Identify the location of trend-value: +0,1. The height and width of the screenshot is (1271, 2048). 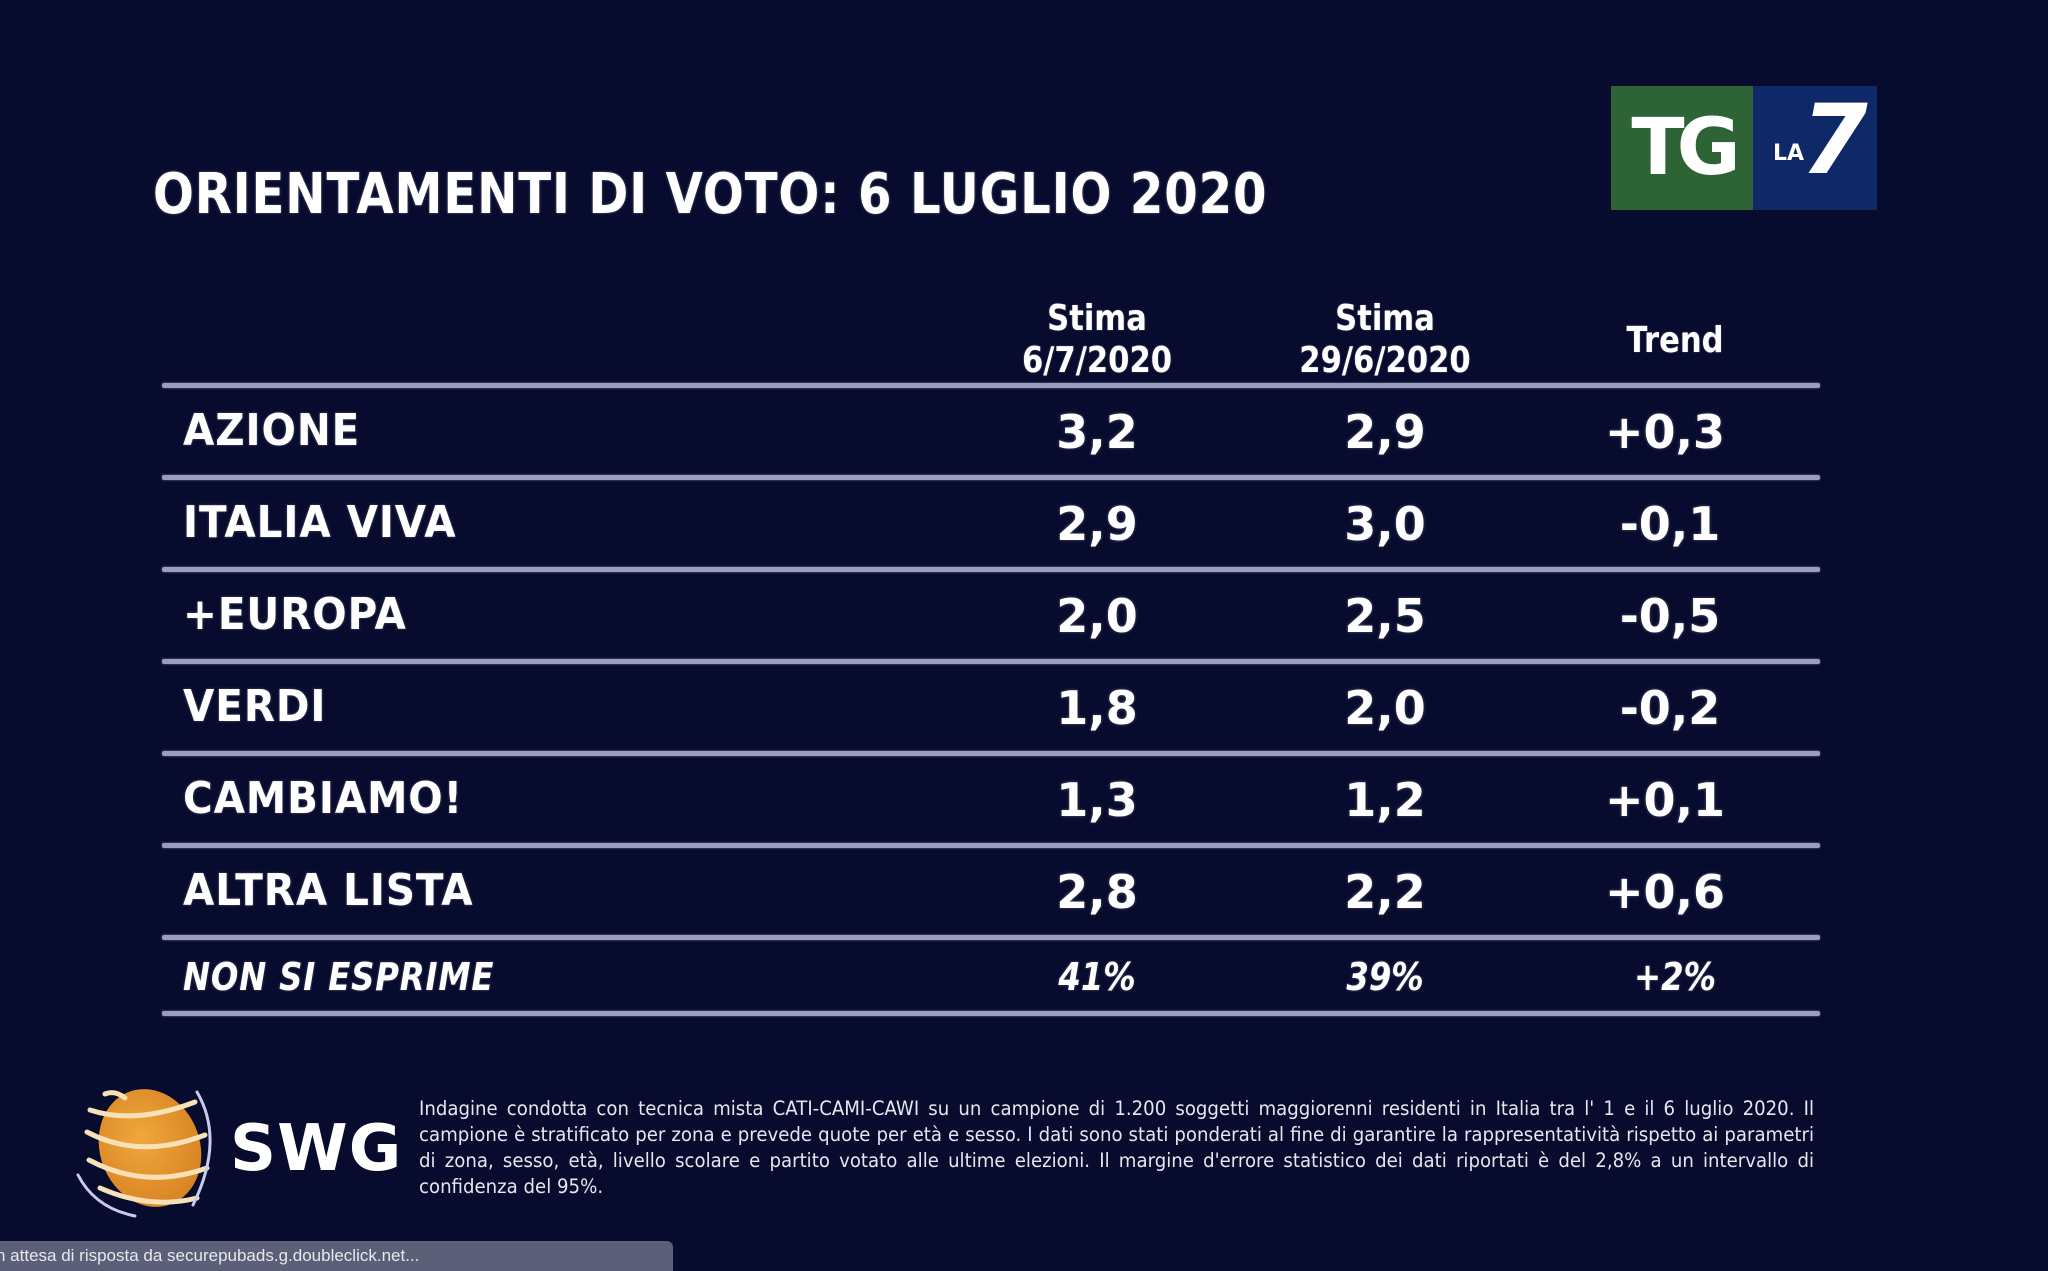
(1665, 800).